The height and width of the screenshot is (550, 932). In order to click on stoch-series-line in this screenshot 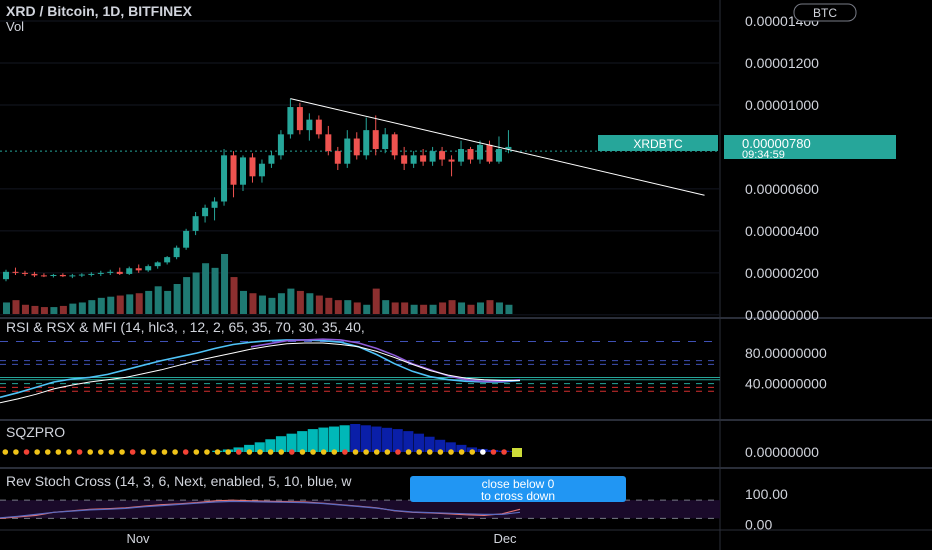, I will do `click(260, 509)`.